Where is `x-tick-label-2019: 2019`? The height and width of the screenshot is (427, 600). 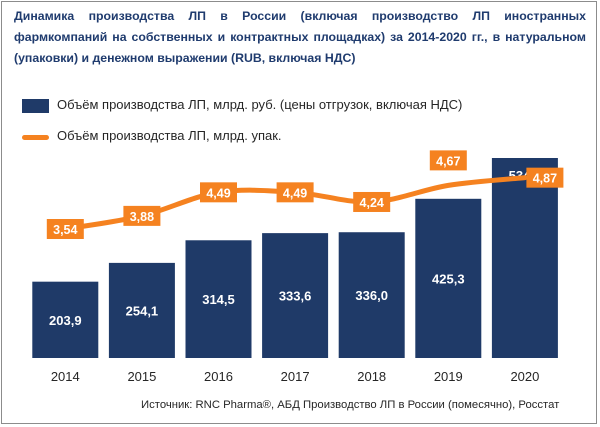
x-tick-label-2019: 2019 is located at coordinates (448, 376).